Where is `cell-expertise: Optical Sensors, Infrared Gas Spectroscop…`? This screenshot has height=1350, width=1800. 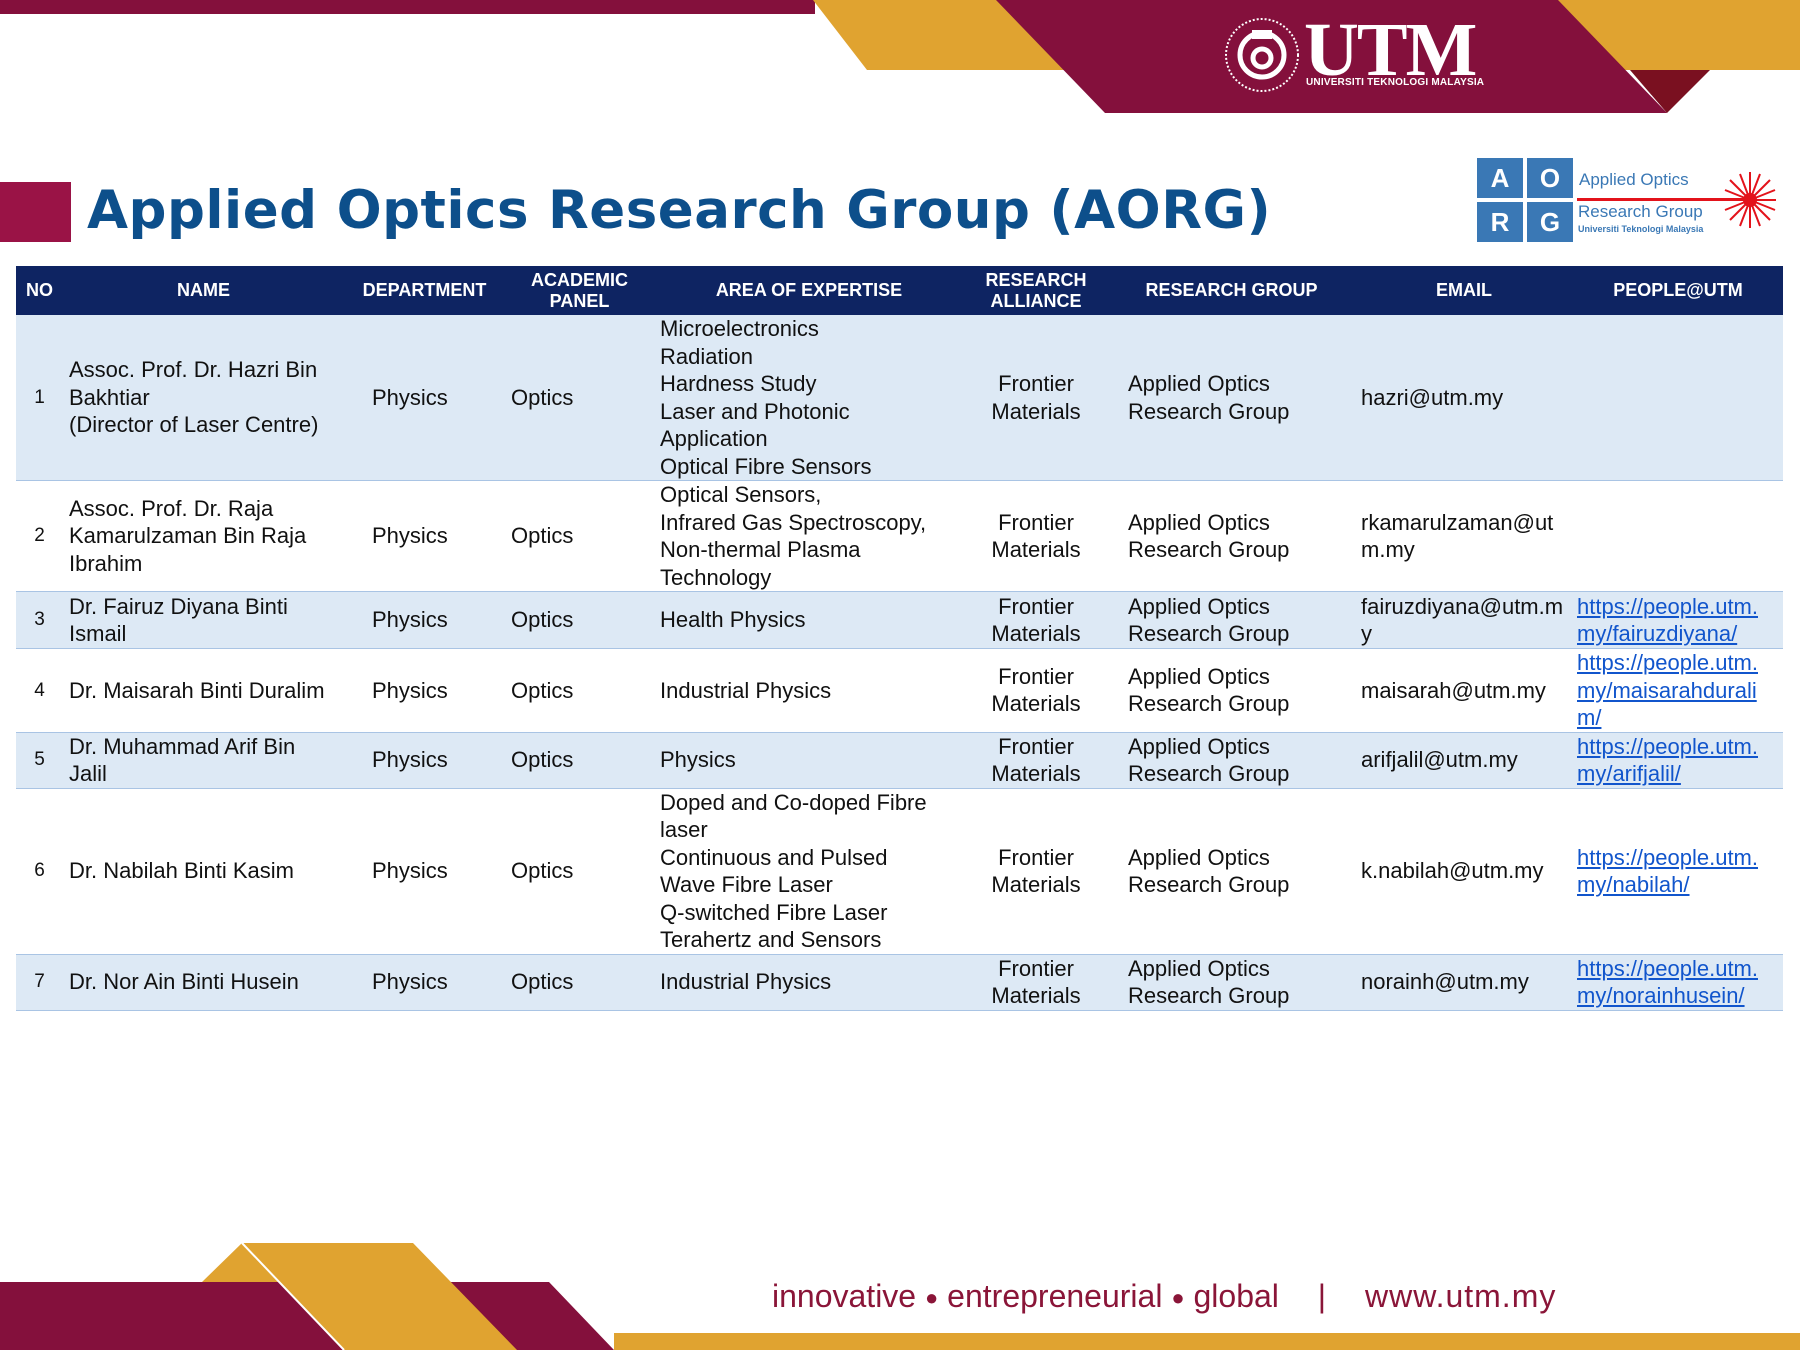 cell-expertise: Optical Sensors, Infrared Gas Spectroscop… is located at coordinates (809, 536).